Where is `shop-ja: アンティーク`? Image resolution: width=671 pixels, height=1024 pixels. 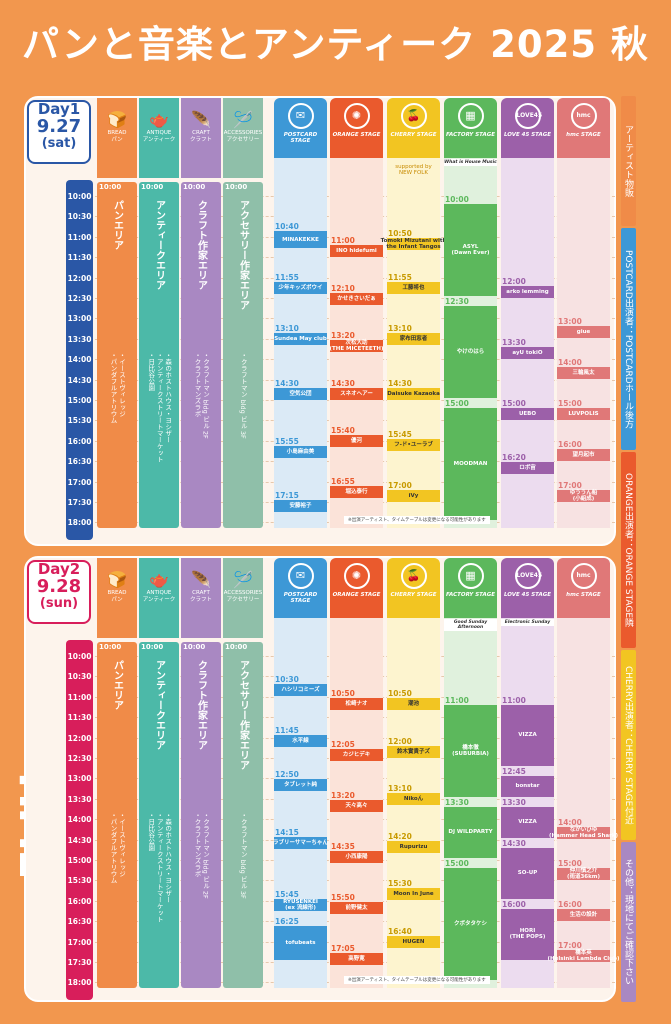 shop-ja: アンティーク is located at coordinates (159, 600).